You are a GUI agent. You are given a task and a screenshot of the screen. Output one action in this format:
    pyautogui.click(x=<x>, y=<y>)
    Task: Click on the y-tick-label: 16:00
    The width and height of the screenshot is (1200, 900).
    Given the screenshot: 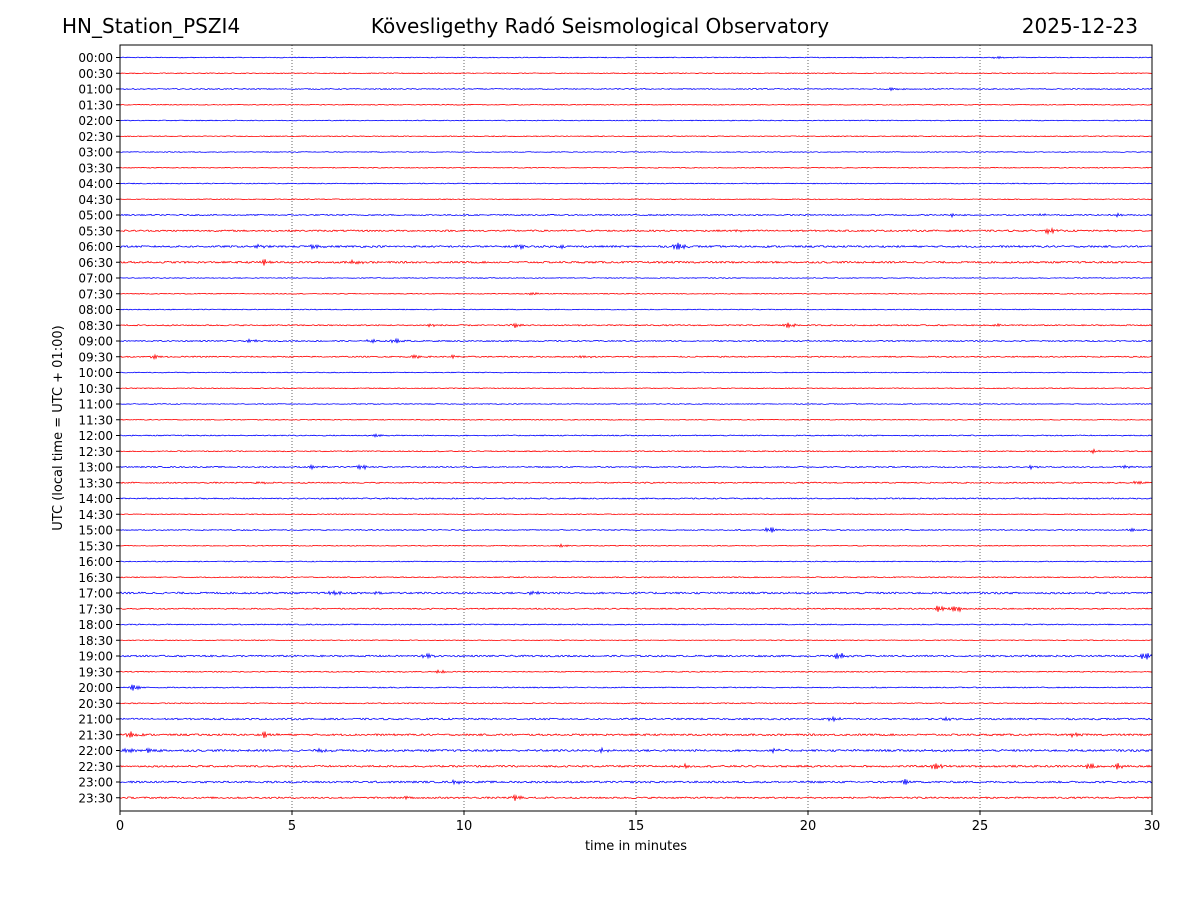 What is the action you would take?
    pyautogui.click(x=95, y=562)
    